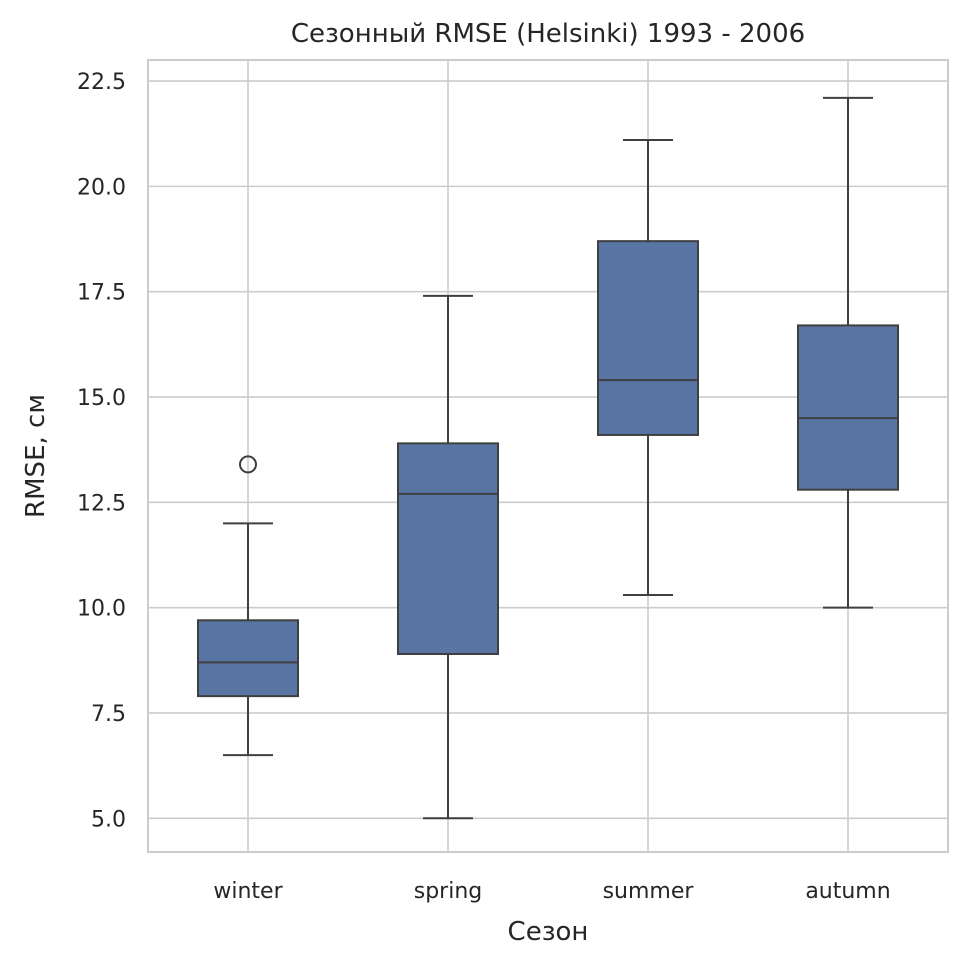 The height and width of the screenshot is (968, 968). Describe the element at coordinates (108, 714) in the screenshot. I see `y-tick-label: 7.5` at that location.